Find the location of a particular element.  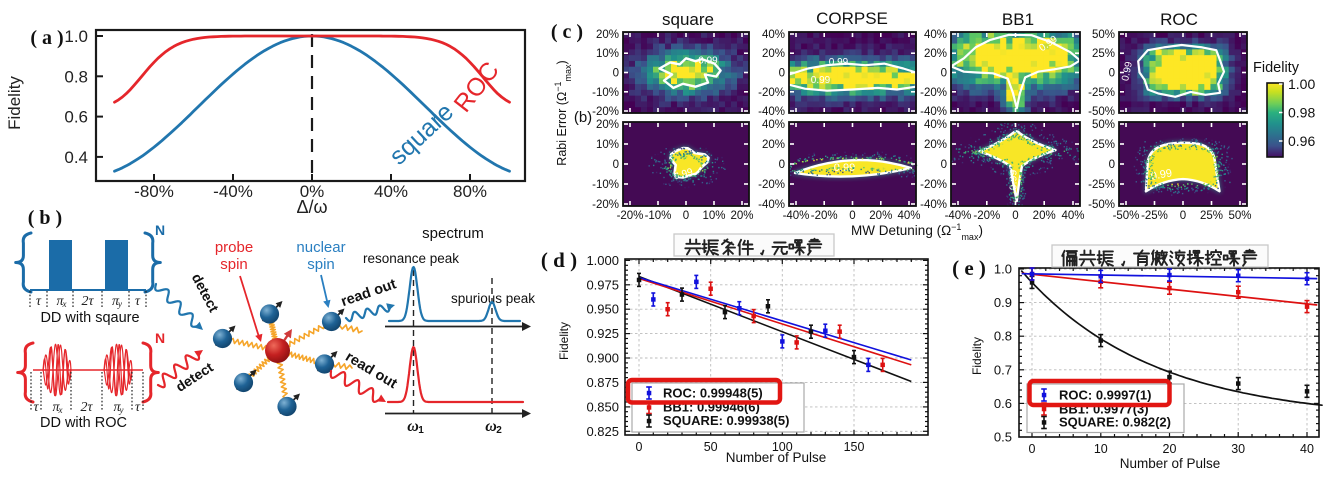

svg-text: MW Detuning (Ω−1max) is located at coordinates (917, 232).